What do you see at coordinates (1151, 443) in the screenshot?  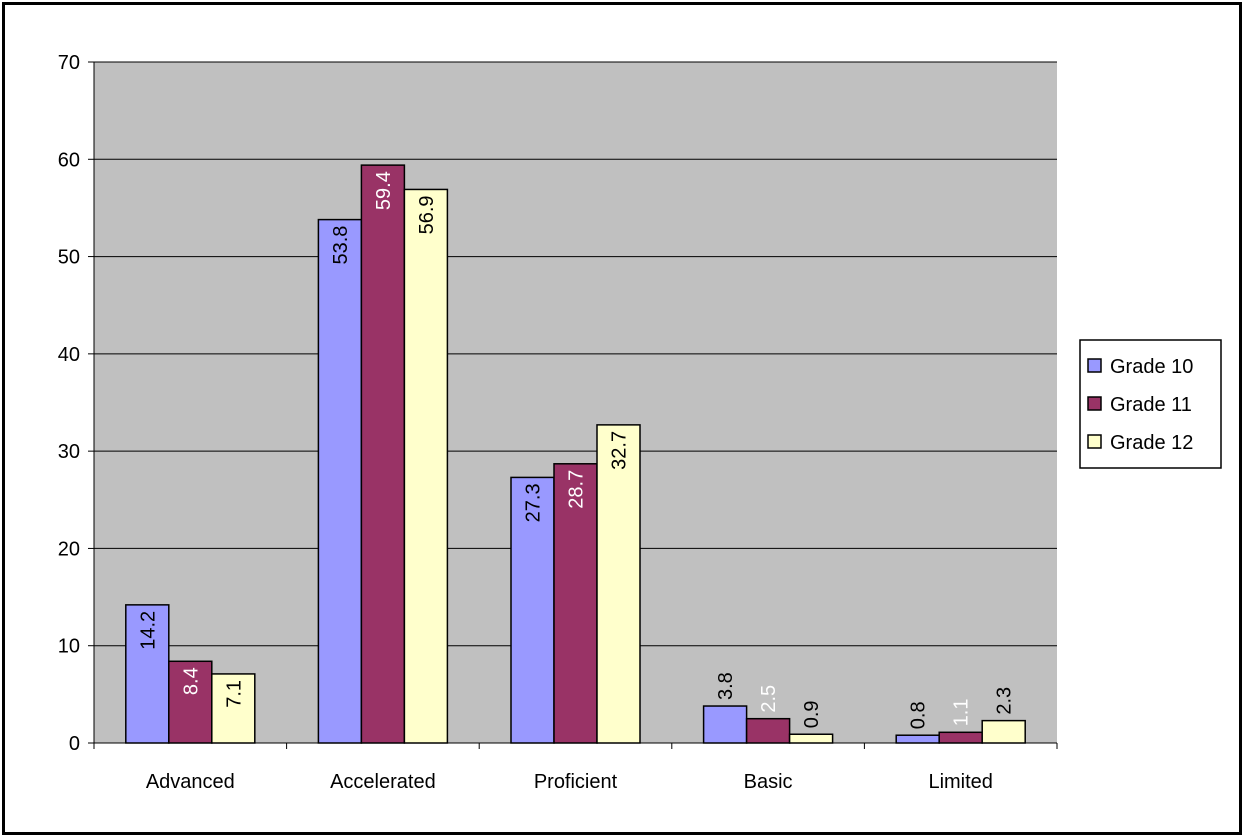 I see `legend-label: Grade 12` at bounding box center [1151, 443].